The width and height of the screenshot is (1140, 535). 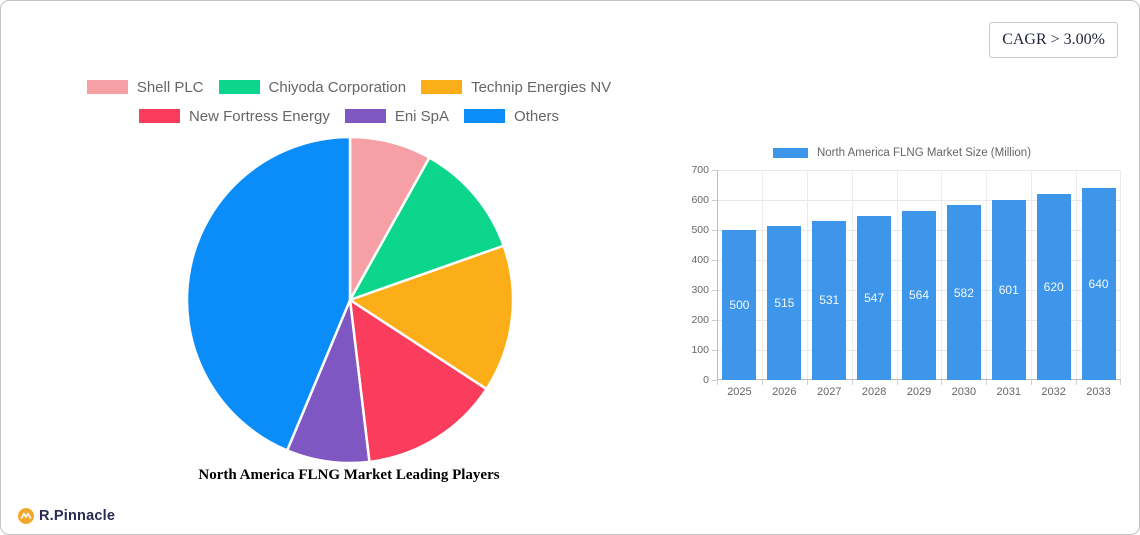 I want to click on pie-slice-new-fortress-energy, so click(x=418, y=381).